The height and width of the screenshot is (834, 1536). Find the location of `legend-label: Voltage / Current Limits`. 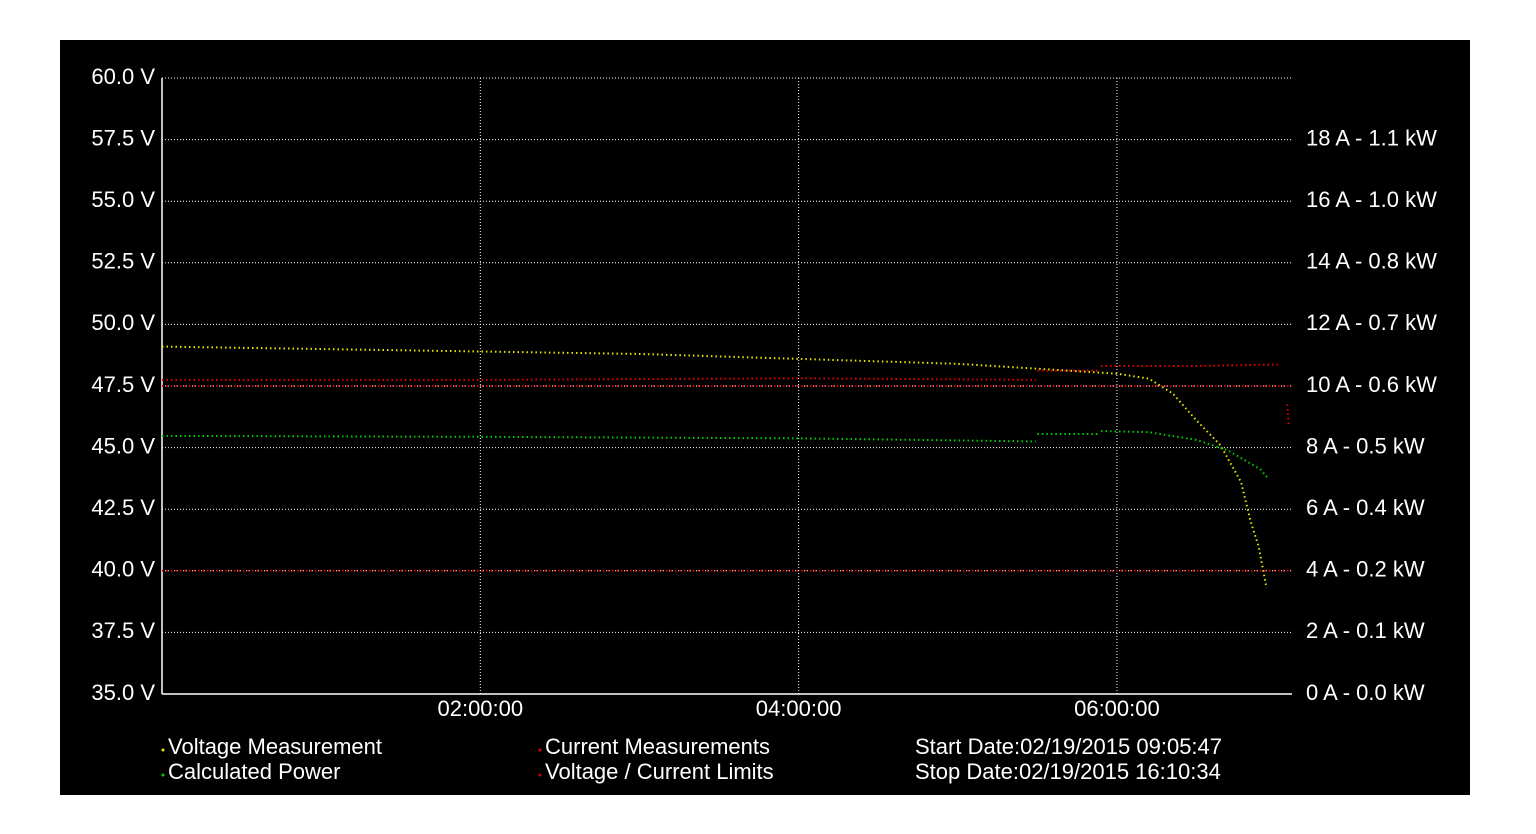

legend-label: Voltage / Current Limits is located at coordinates (659, 771).